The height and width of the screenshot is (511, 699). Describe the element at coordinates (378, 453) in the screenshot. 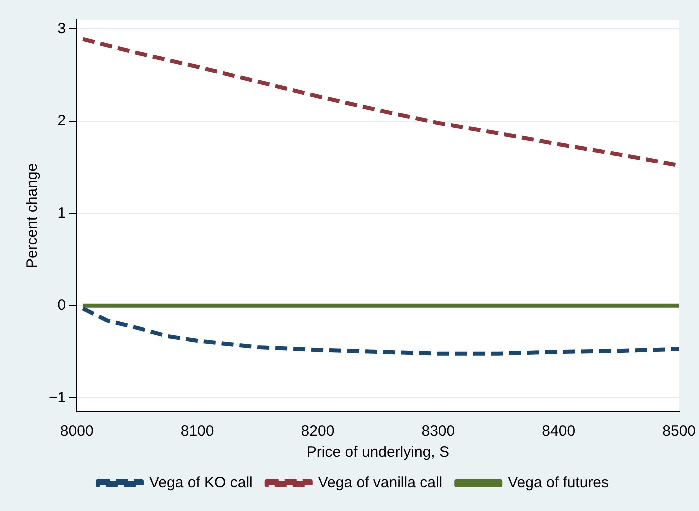

I see `x-axis-title: Price of underlying, S` at that location.